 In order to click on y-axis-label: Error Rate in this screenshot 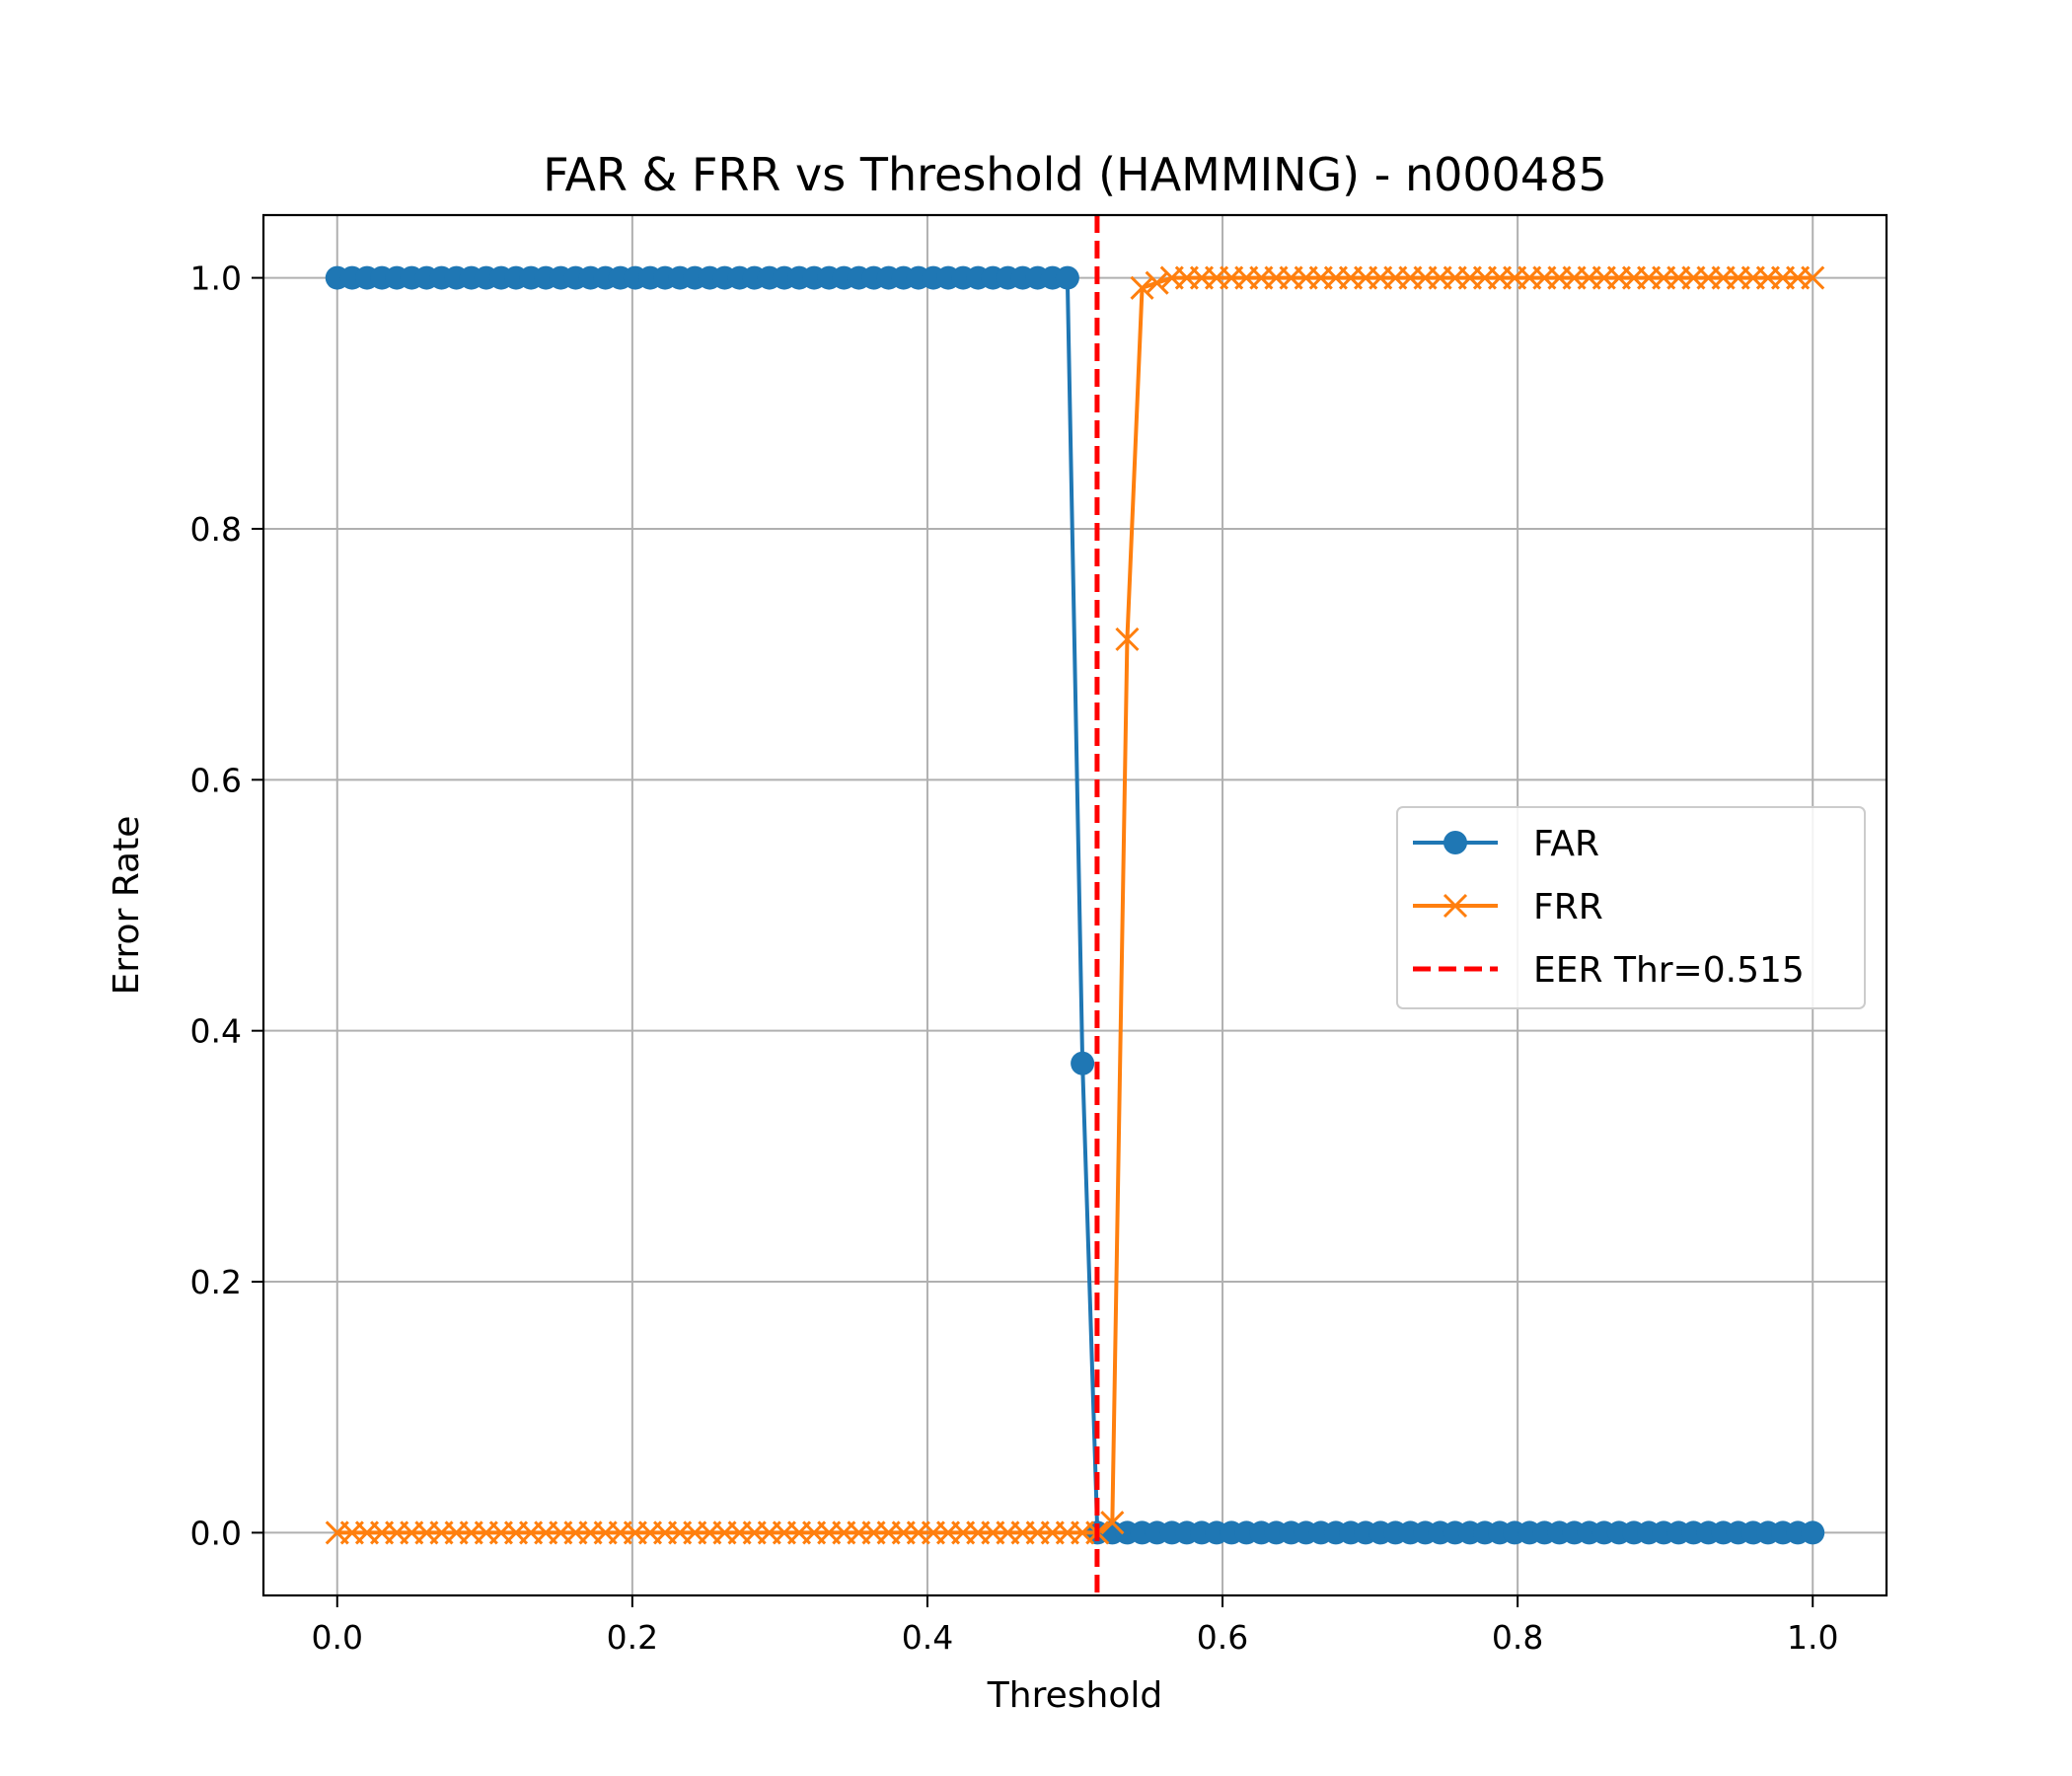, I will do `click(127, 906)`.